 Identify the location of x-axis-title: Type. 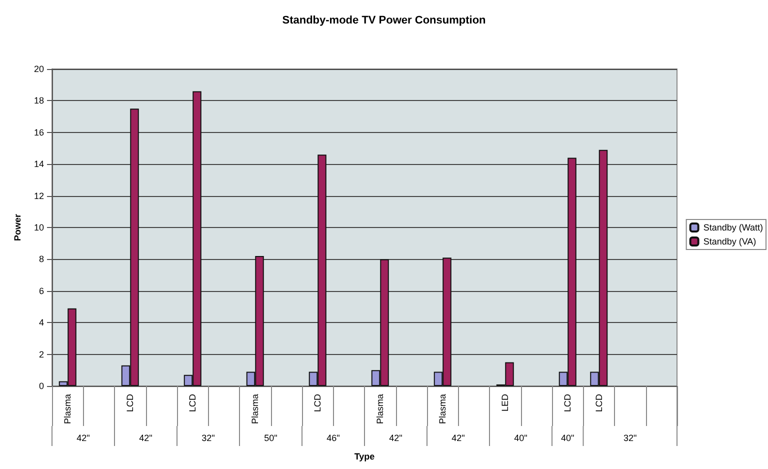
(364, 457).